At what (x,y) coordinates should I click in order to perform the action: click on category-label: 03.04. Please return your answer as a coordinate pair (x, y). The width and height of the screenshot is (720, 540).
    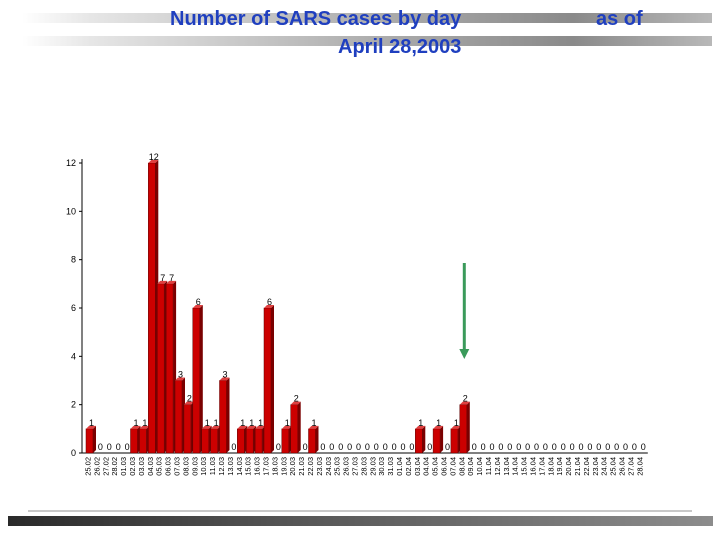
    Looking at the image, I should click on (417, 466).